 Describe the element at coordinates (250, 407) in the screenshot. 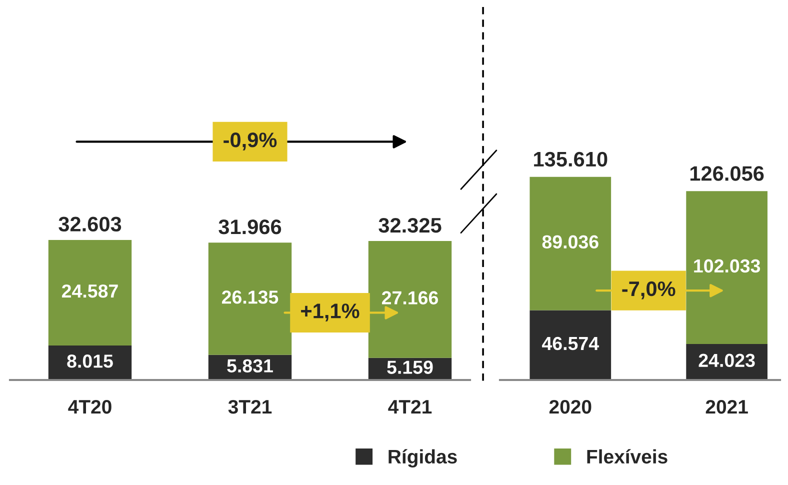

I see `x-tick-label: 3T21` at that location.